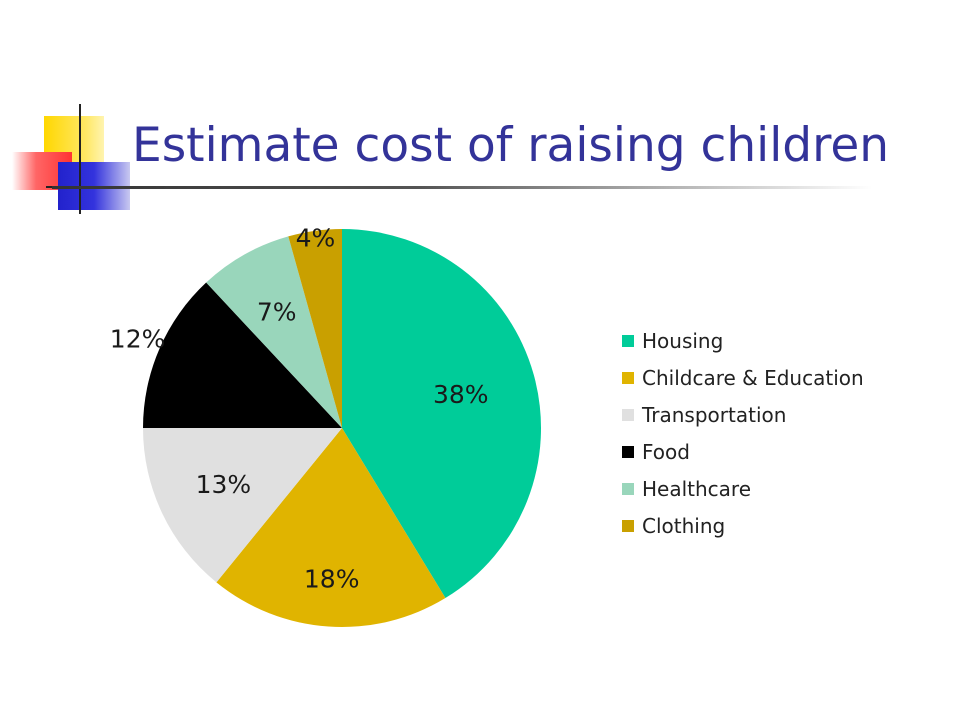  Describe the element at coordinates (462, 187) in the screenshot. I see `title-underline` at that location.